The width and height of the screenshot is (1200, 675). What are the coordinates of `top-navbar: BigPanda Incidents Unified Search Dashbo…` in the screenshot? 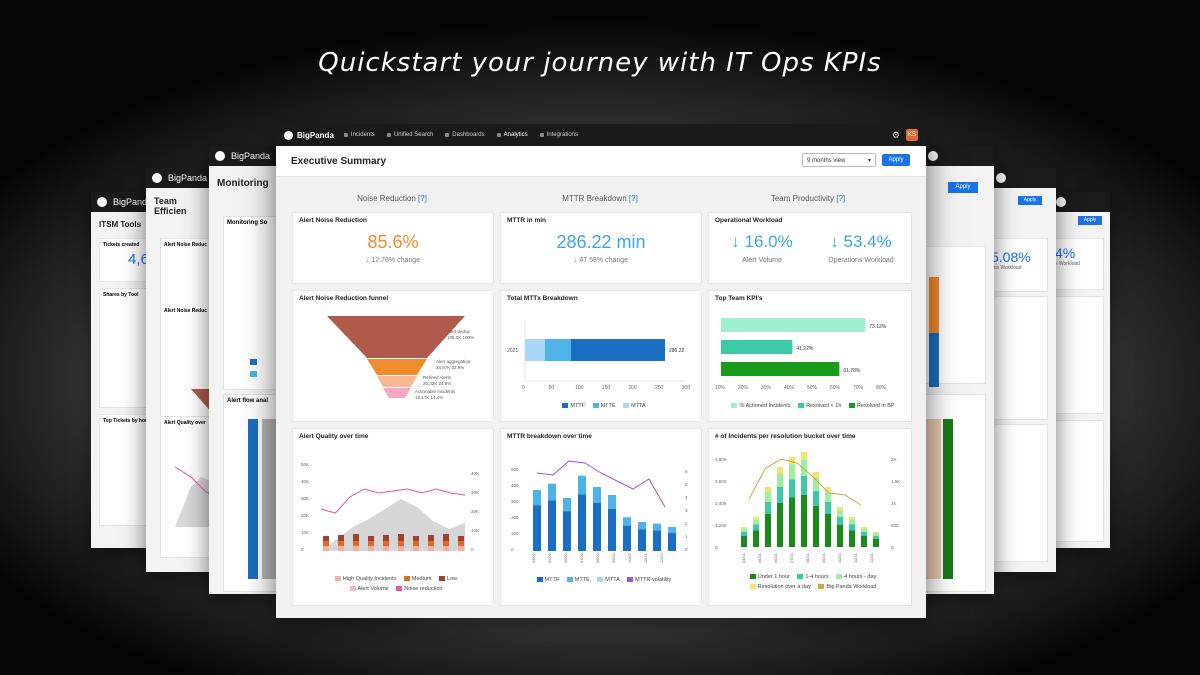 It's located at (601, 135).